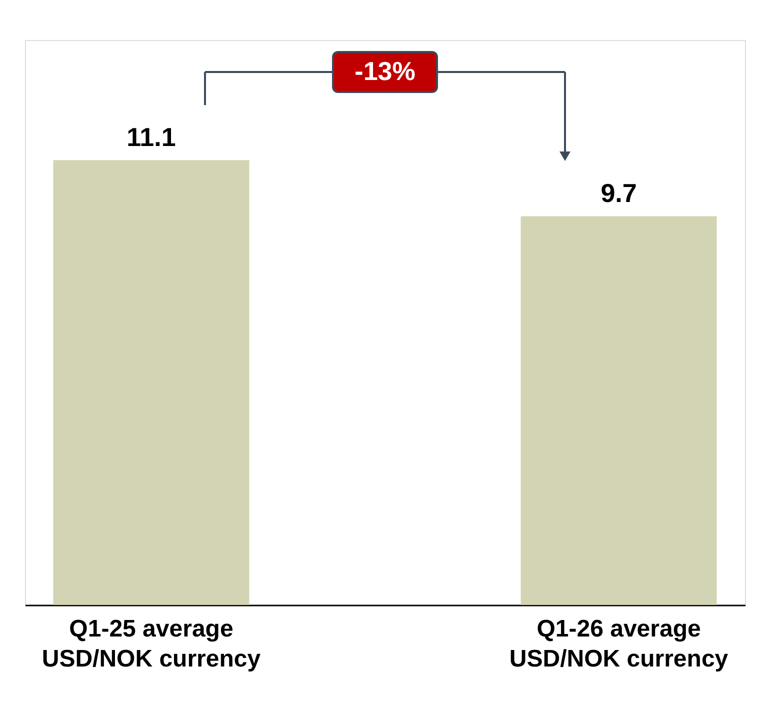 Image resolution: width=770 pixels, height=714 pixels. What do you see at coordinates (385, 71) in the screenshot?
I see `text: -13%` at bounding box center [385, 71].